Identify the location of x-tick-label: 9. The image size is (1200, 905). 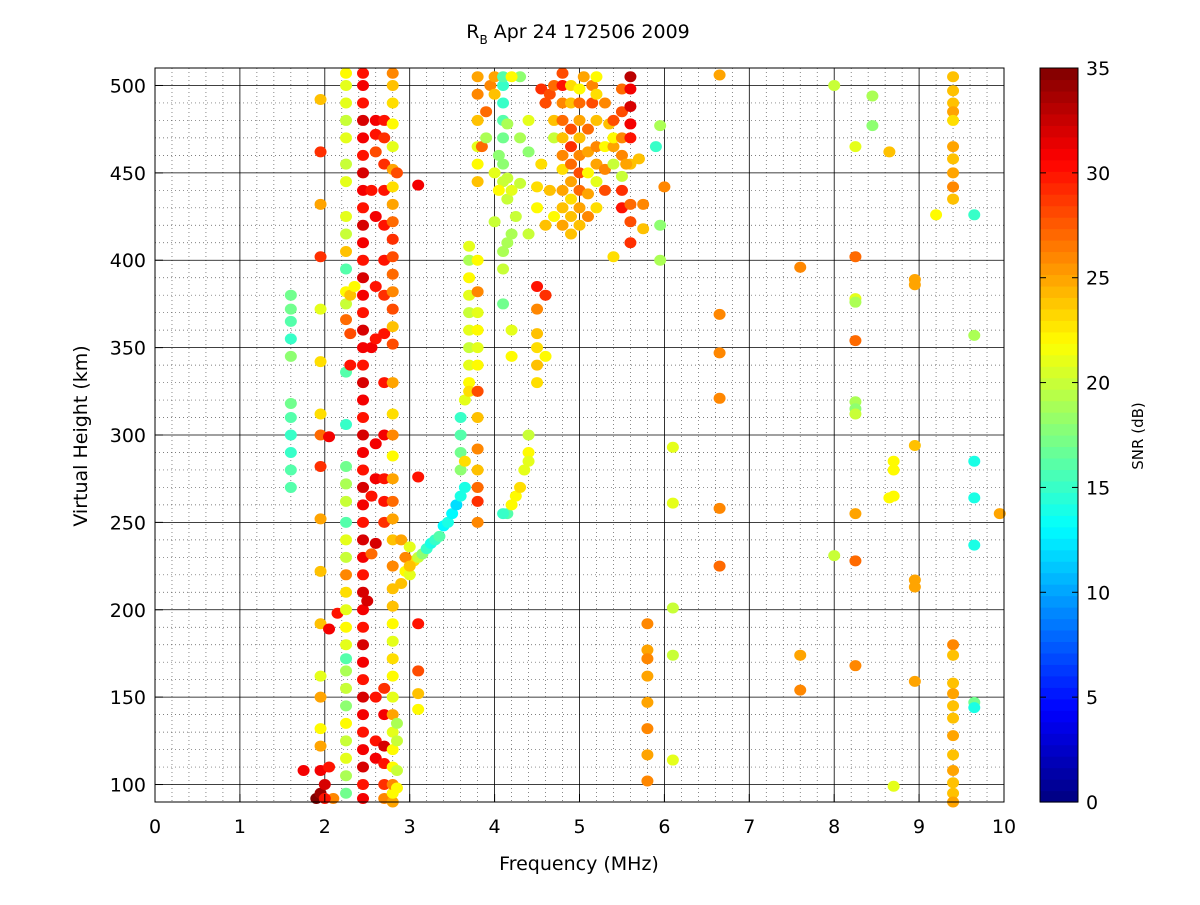
(919, 827).